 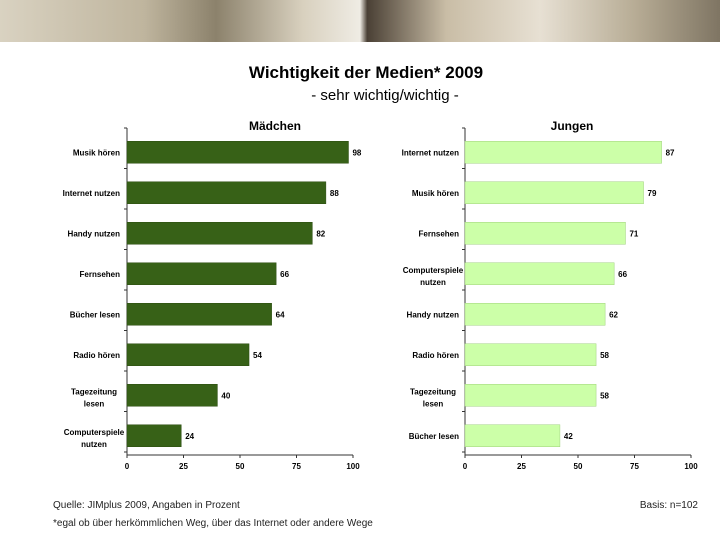 What do you see at coordinates (633, 233) in the screenshot?
I see `data-label: 71` at bounding box center [633, 233].